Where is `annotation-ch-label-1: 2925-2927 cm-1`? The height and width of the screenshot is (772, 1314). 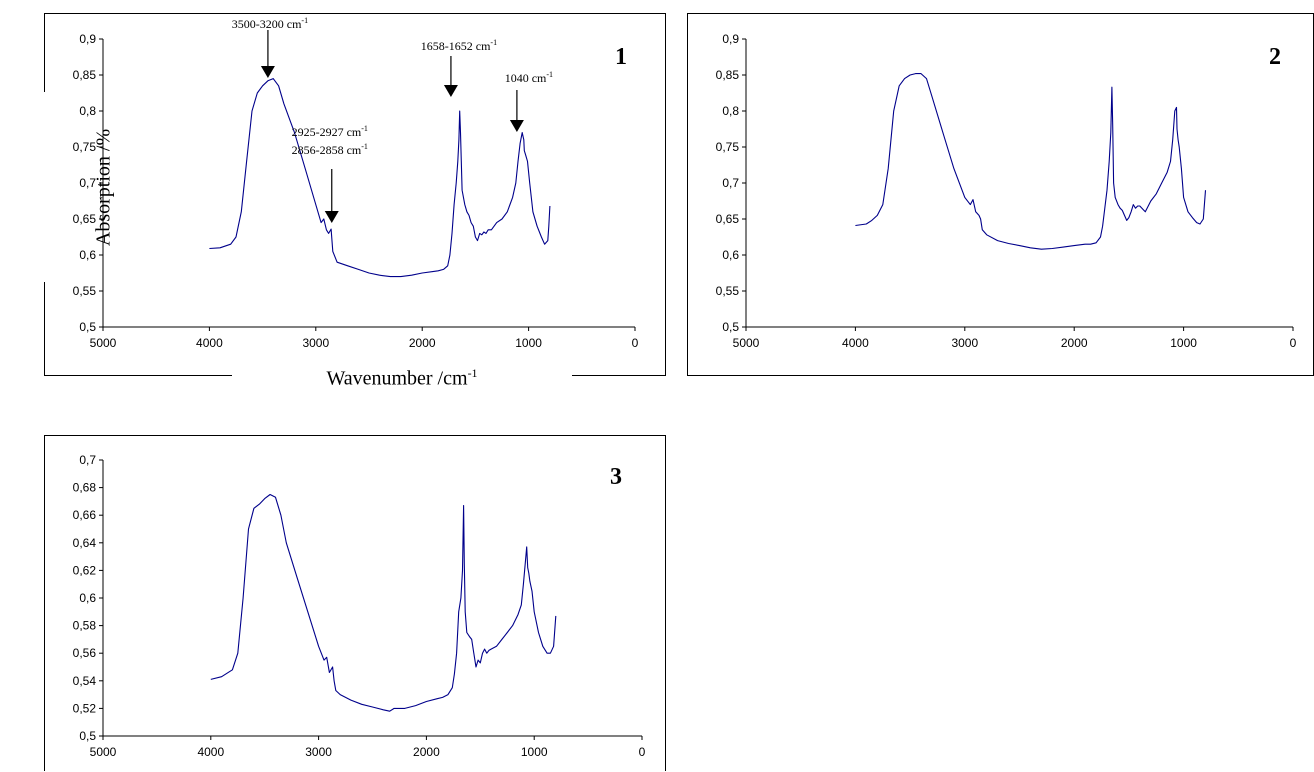 annotation-ch-label-1: 2925-2927 cm-1 is located at coordinates (330, 131).